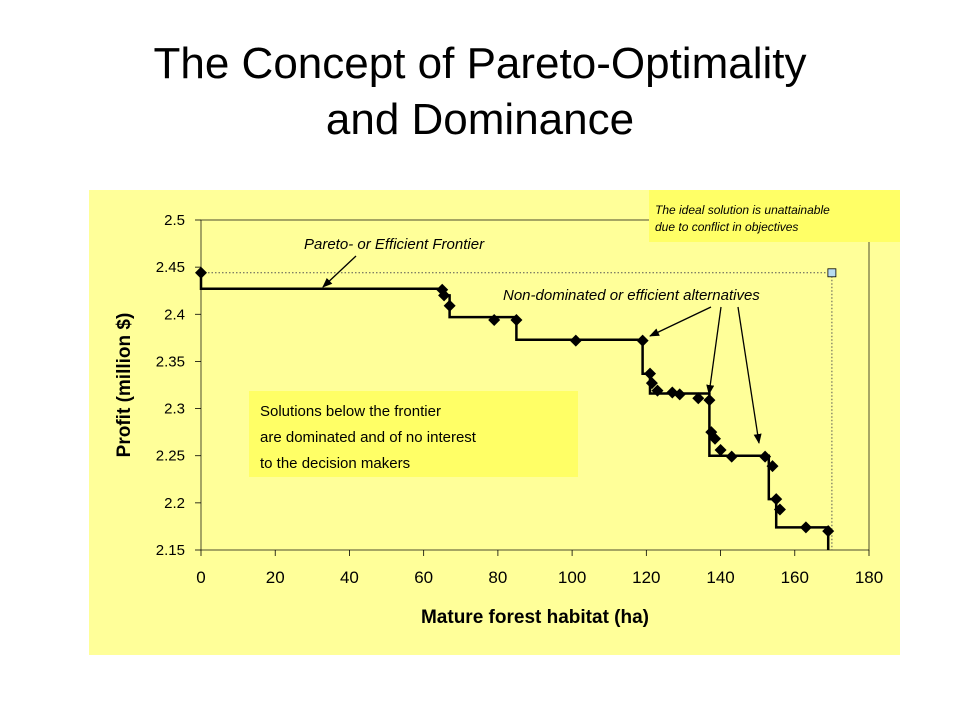 Image resolution: width=960 pixels, height=720 pixels. What do you see at coordinates (394, 244) in the screenshot?
I see `frontier-label: Pareto- or Efficient Frontier` at bounding box center [394, 244].